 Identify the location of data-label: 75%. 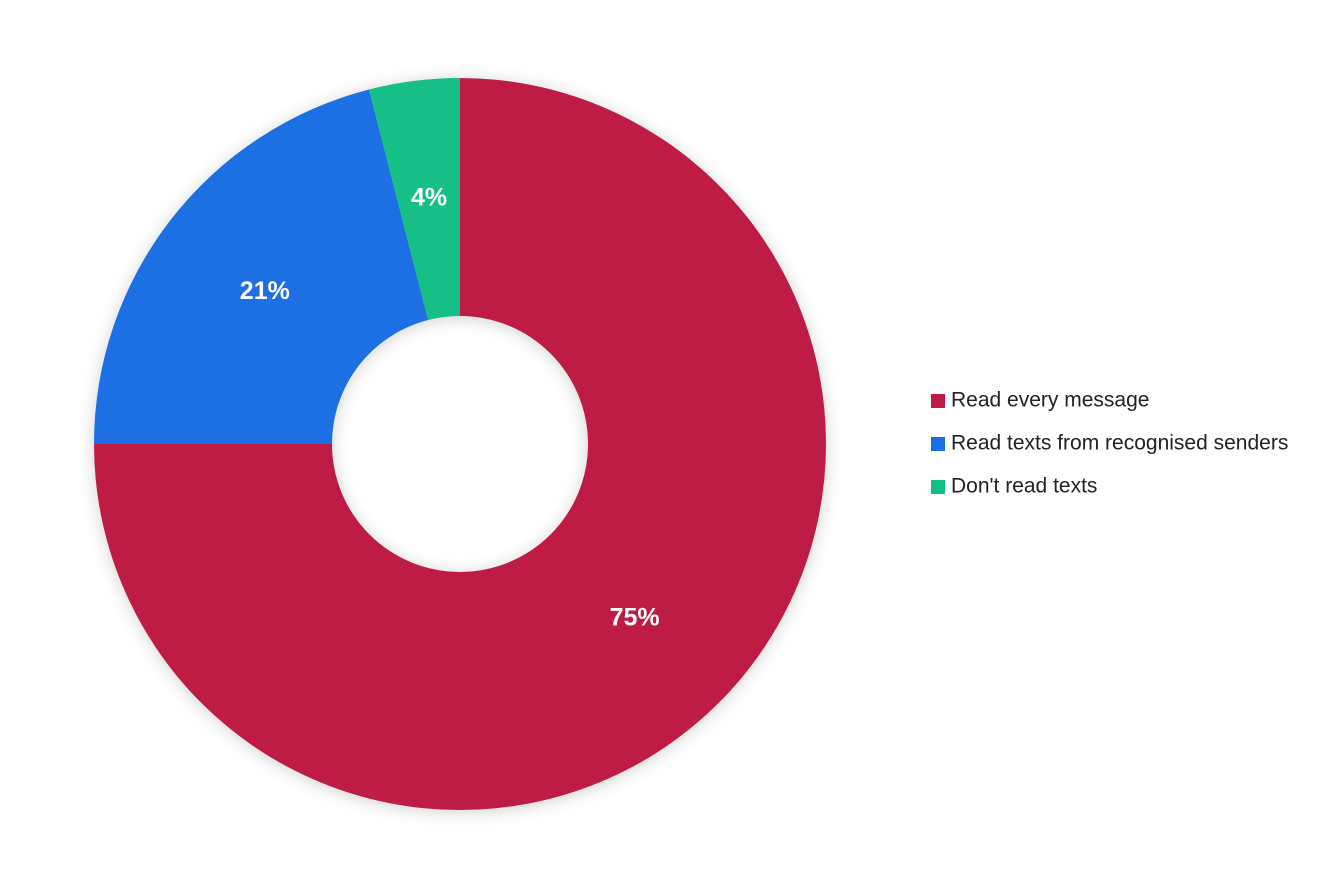
(635, 617).